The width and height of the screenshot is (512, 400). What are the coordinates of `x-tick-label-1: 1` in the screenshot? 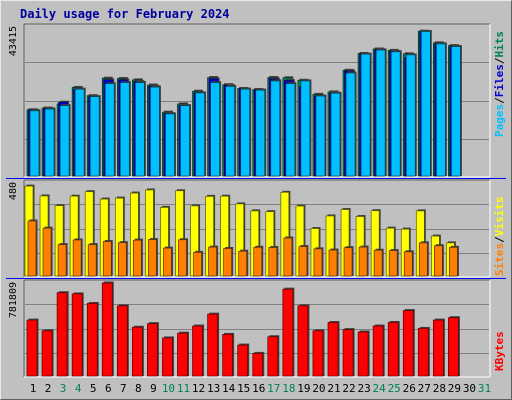 It's located at (33, 388).